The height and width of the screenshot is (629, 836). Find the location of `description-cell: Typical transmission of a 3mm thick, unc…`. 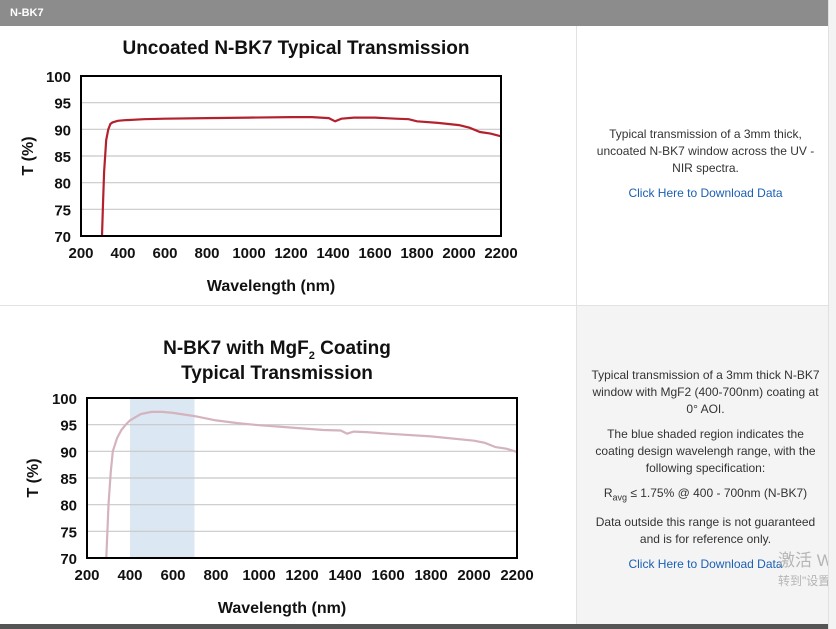

description-cell: Typical transmission of a 3mm thick, unc… is located at coordinates (702, 165).